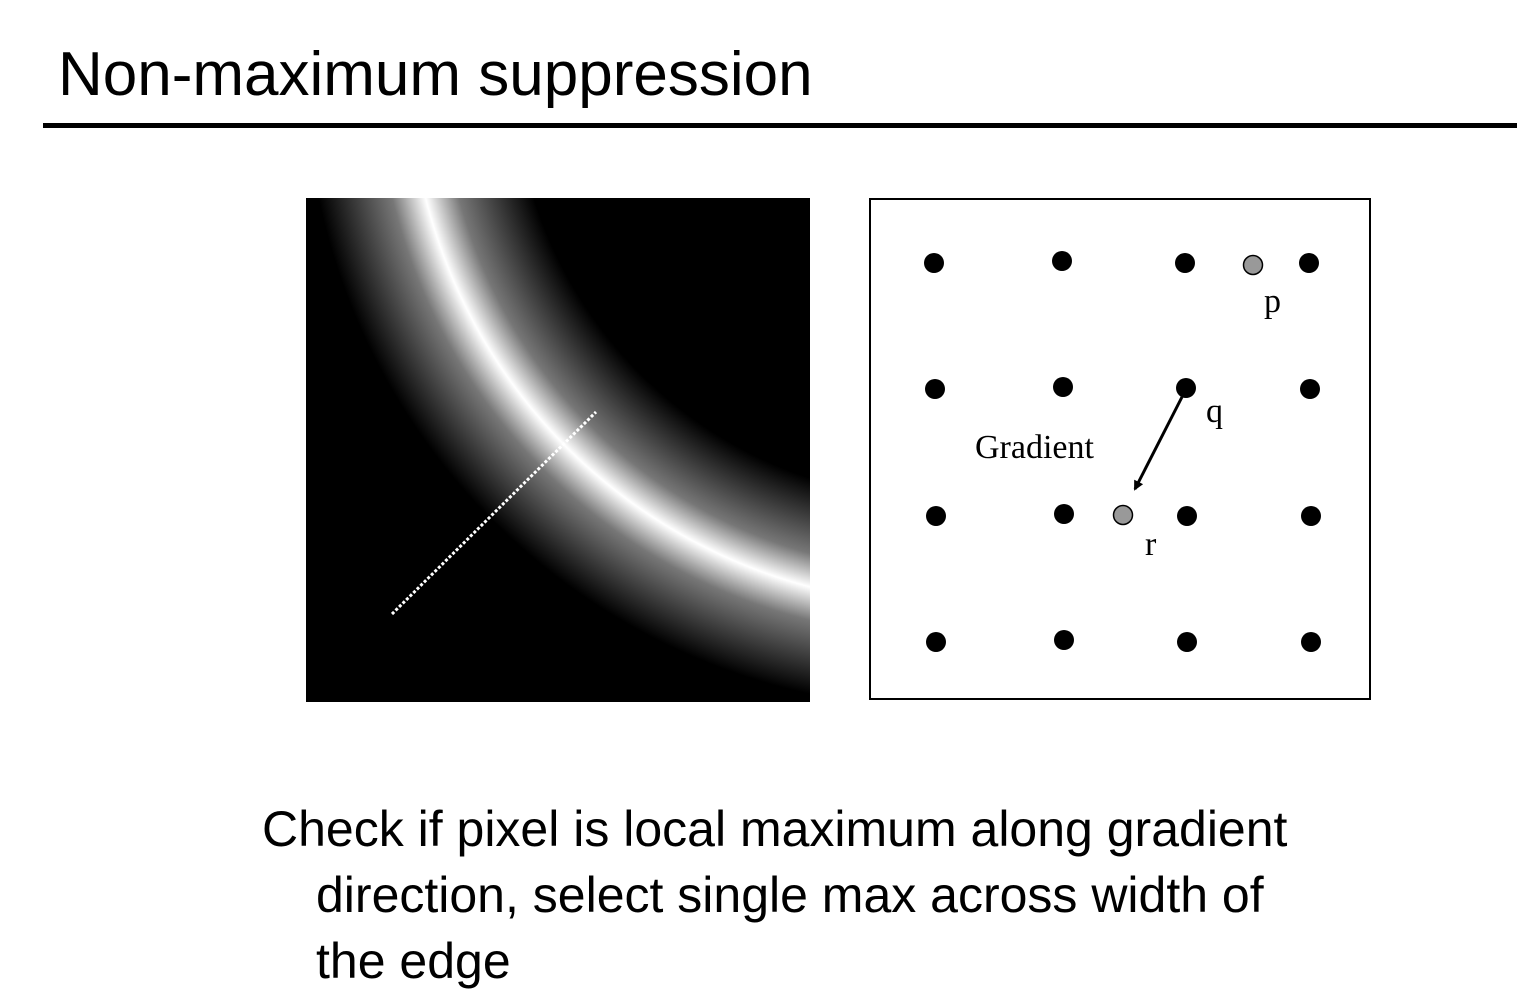 This screenshot has width=1517, height=998. Describe the element at coordinates (1123, 515) in the screenshot. I see `interpolated-pixel-r` at that location.